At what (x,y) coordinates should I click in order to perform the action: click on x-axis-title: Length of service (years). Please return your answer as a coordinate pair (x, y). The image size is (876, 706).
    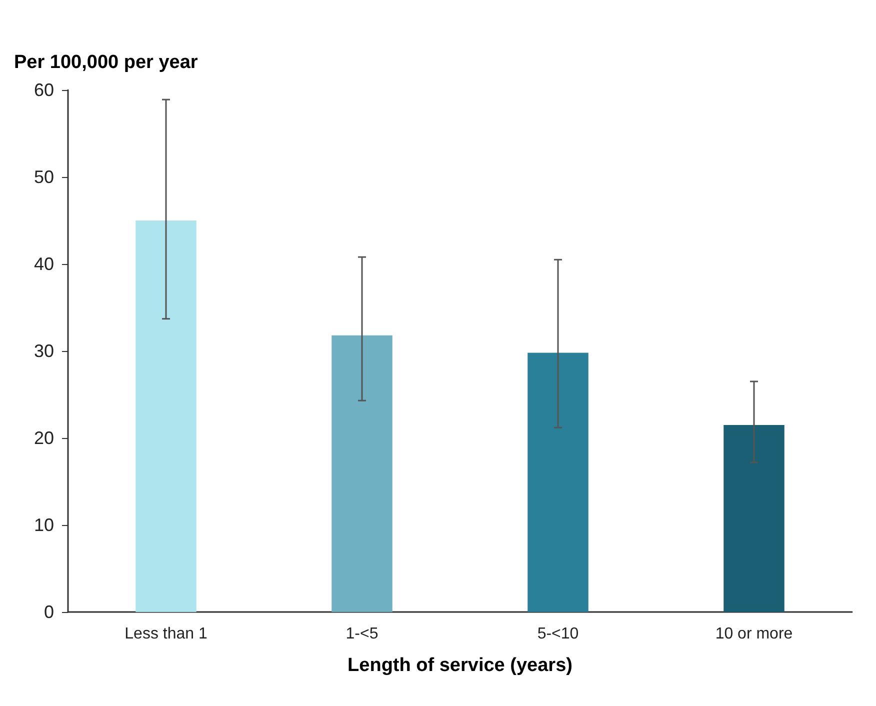
    Looking at the image, I should click on (460, 665).